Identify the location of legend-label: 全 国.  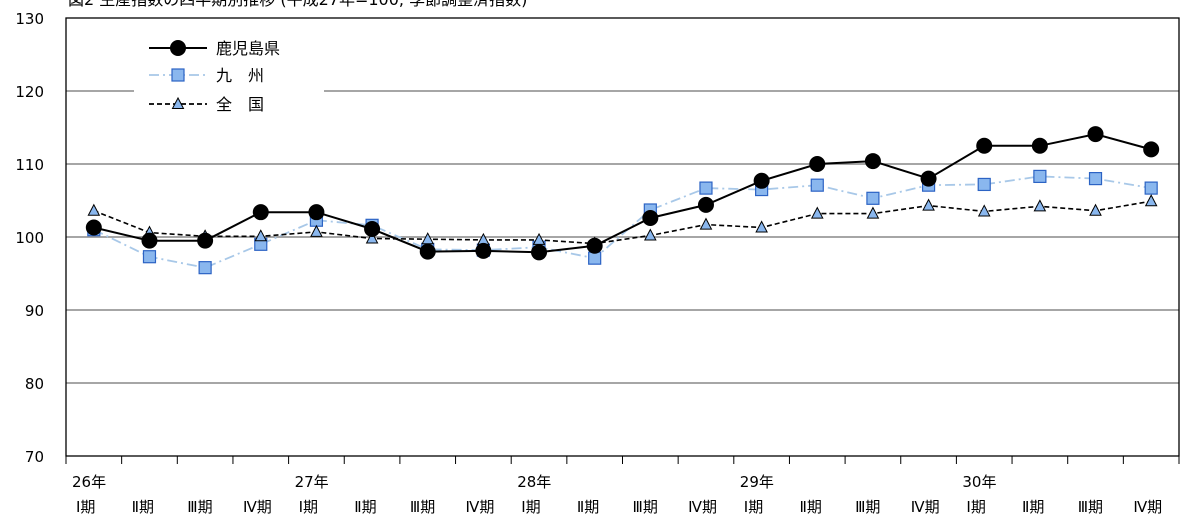
(240, 104).